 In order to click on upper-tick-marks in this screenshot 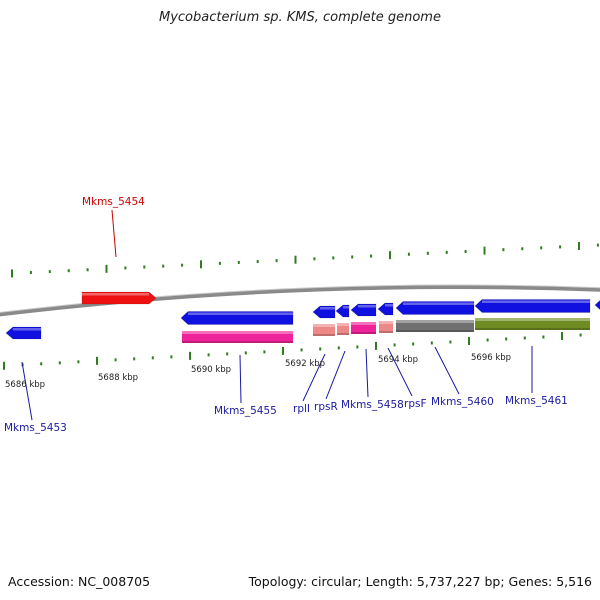, I will do `click(305, 260)`.